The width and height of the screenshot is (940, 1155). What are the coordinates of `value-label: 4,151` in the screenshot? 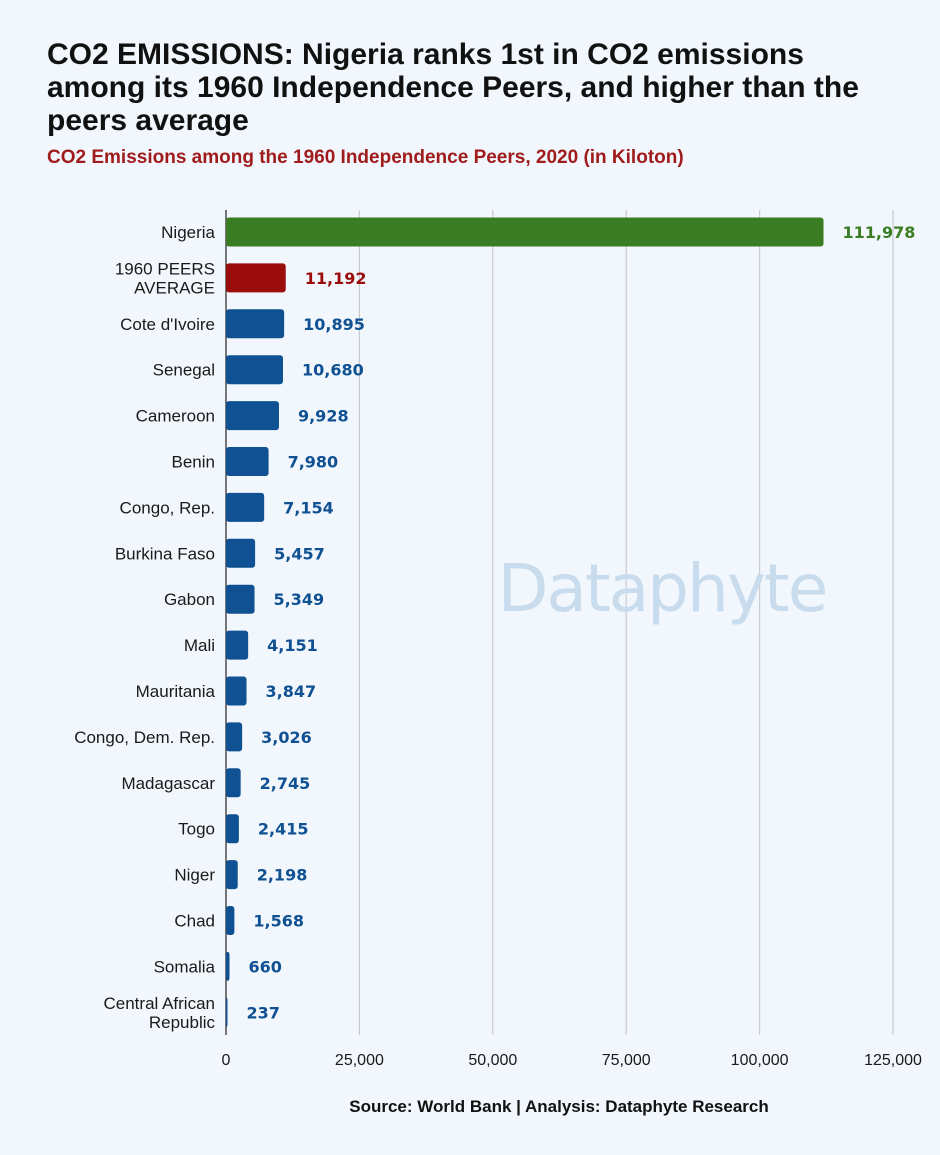 It's located at (292, 645).